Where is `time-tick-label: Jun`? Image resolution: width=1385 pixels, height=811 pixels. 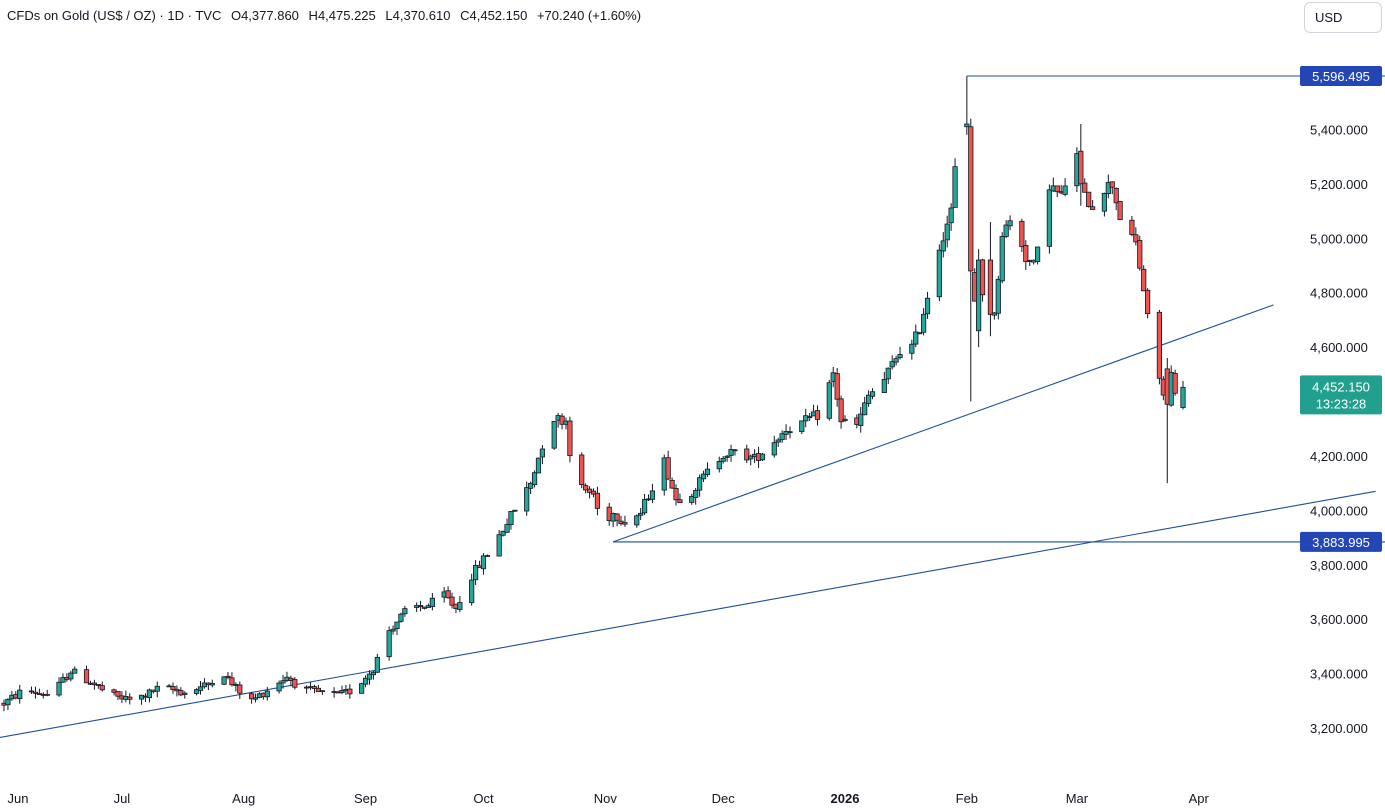
time-tick-label: Jun is located at coordinates (18, 798).